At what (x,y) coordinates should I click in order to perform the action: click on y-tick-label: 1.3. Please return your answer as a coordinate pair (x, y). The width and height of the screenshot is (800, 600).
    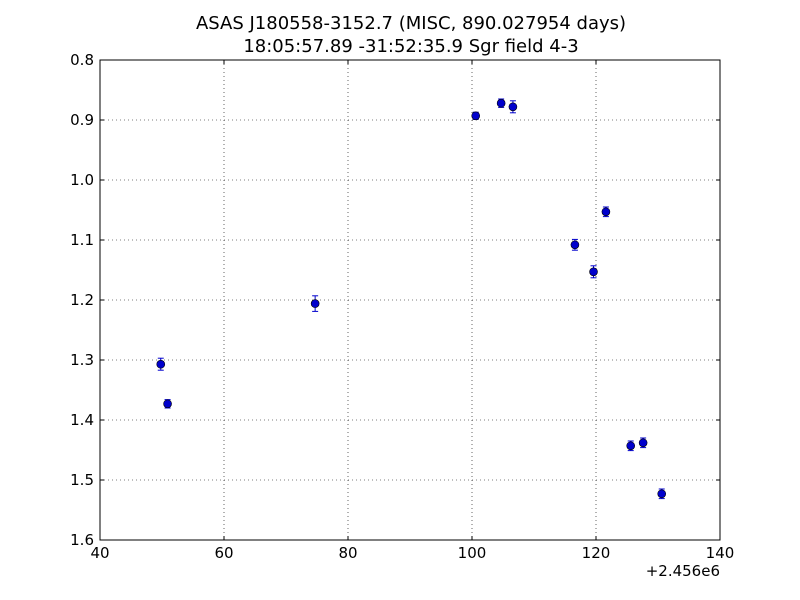
    Looking at the image, I should click on (82, 360).